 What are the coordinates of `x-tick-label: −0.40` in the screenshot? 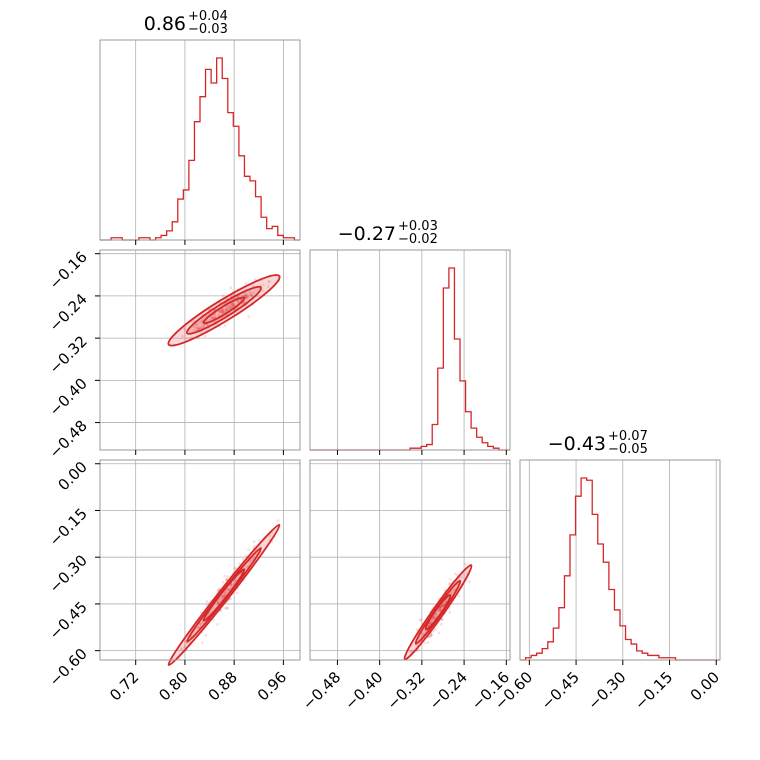 It's located at (363, 690).